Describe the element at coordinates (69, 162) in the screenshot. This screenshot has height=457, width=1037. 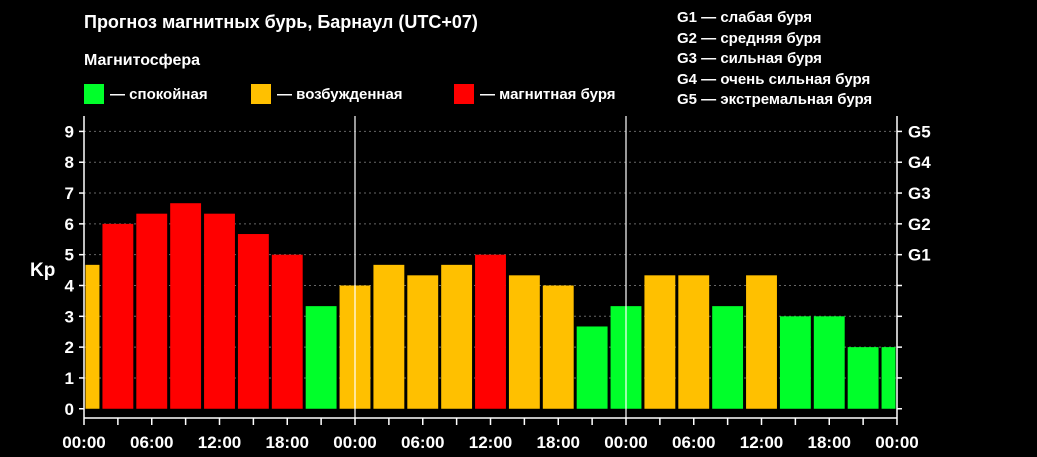
I see `y-tick-label: 8` at that location.